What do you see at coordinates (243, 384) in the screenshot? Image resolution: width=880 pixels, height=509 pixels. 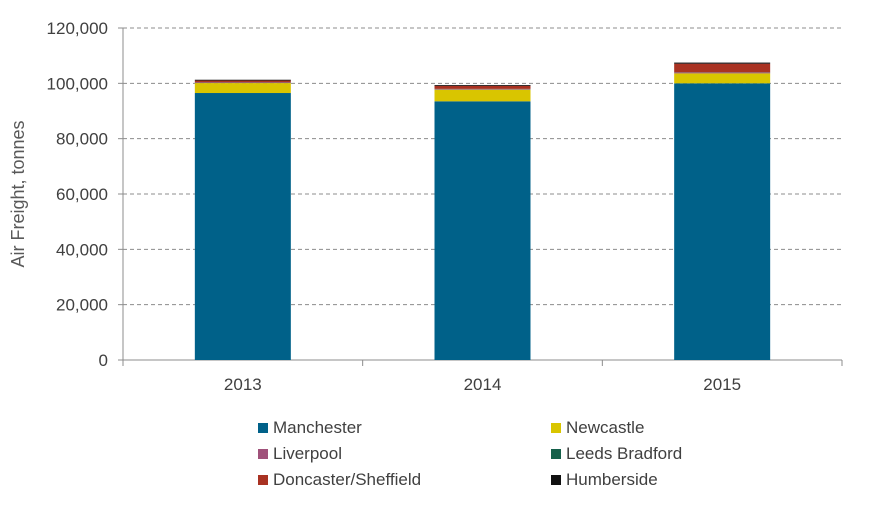 I see `x-tick-label: 2013` at bounding box center [243, 384].